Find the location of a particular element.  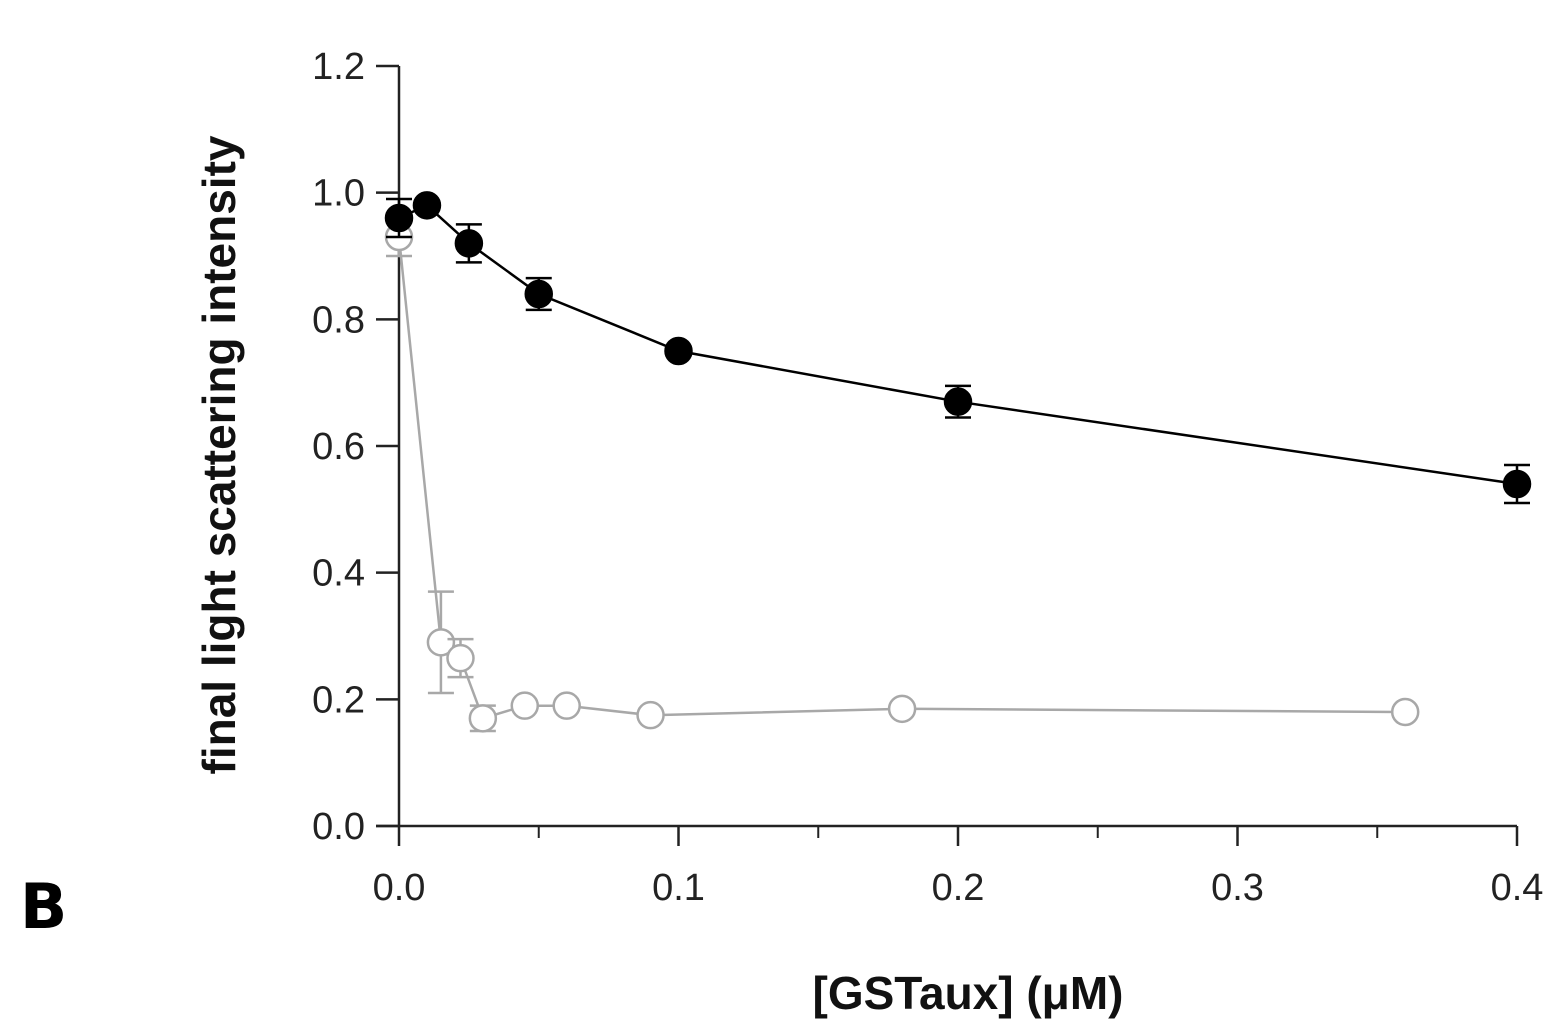

y-ticks: 0.0 0.2 0.4 0.6 0.8 1.0 1.2 is located at coordinates (355, 447).